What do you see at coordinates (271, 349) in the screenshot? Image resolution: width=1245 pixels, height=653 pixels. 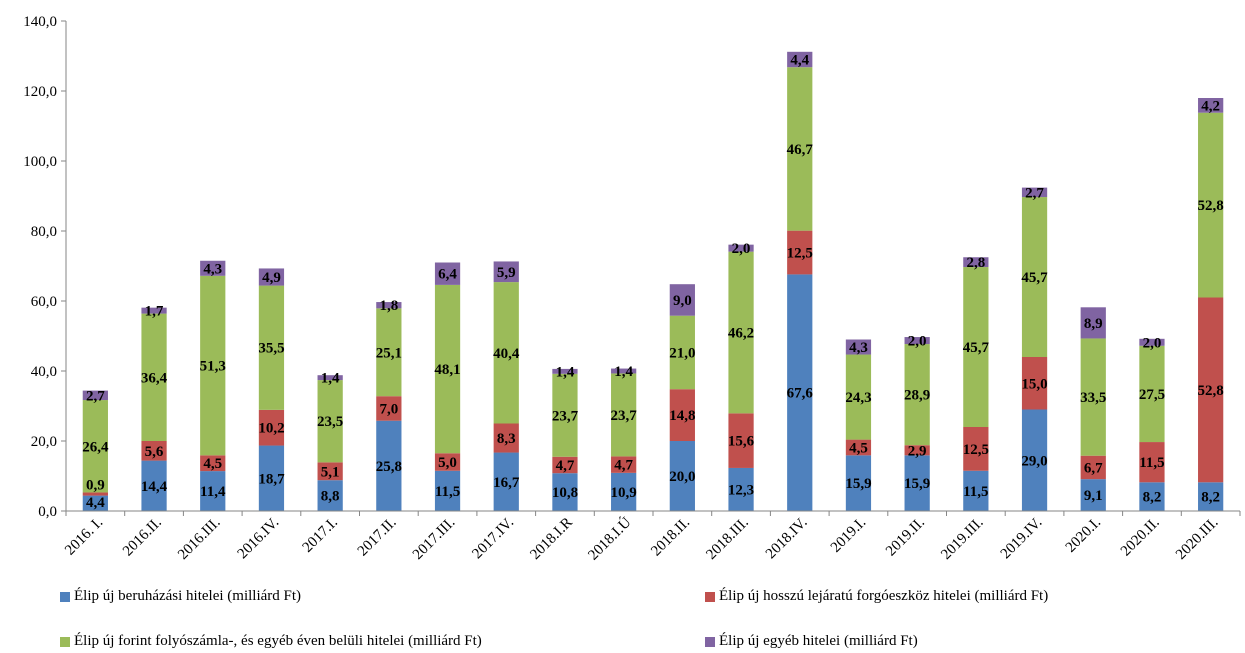 I see `data-label: 35,5` at bounding box center [271, 349].